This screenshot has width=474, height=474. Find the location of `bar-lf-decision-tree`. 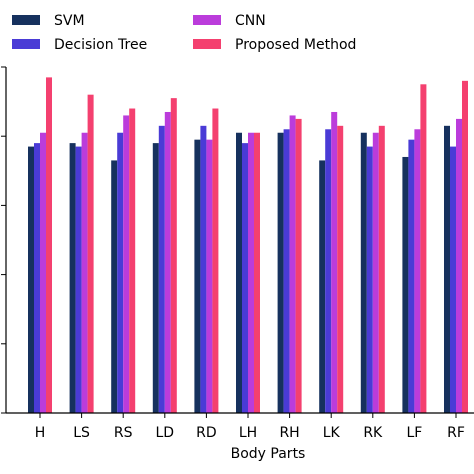

bar-lf-decision-tree is located at coordinates (411, 276).